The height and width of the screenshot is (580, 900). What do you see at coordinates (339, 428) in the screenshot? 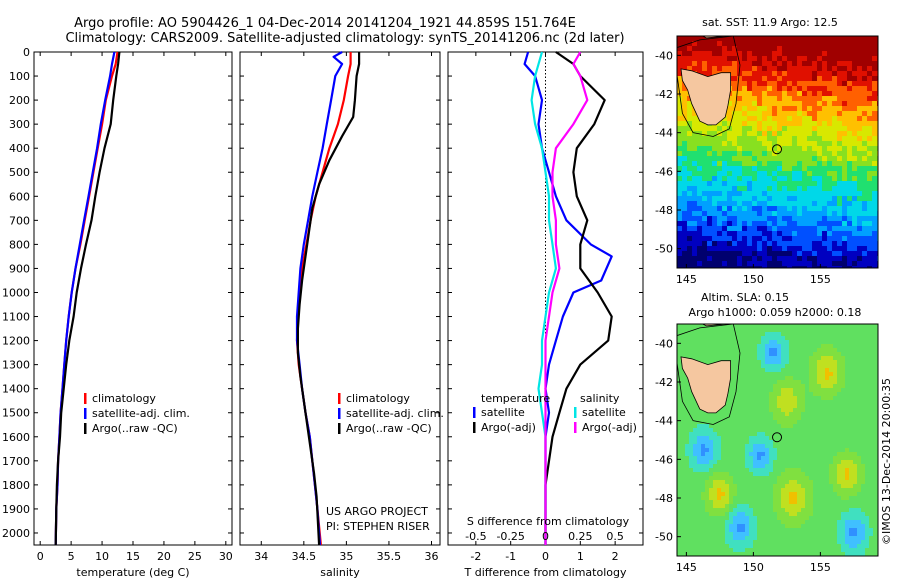
I see `sal-legend-2-swatch` at bounding box center [339, 428].